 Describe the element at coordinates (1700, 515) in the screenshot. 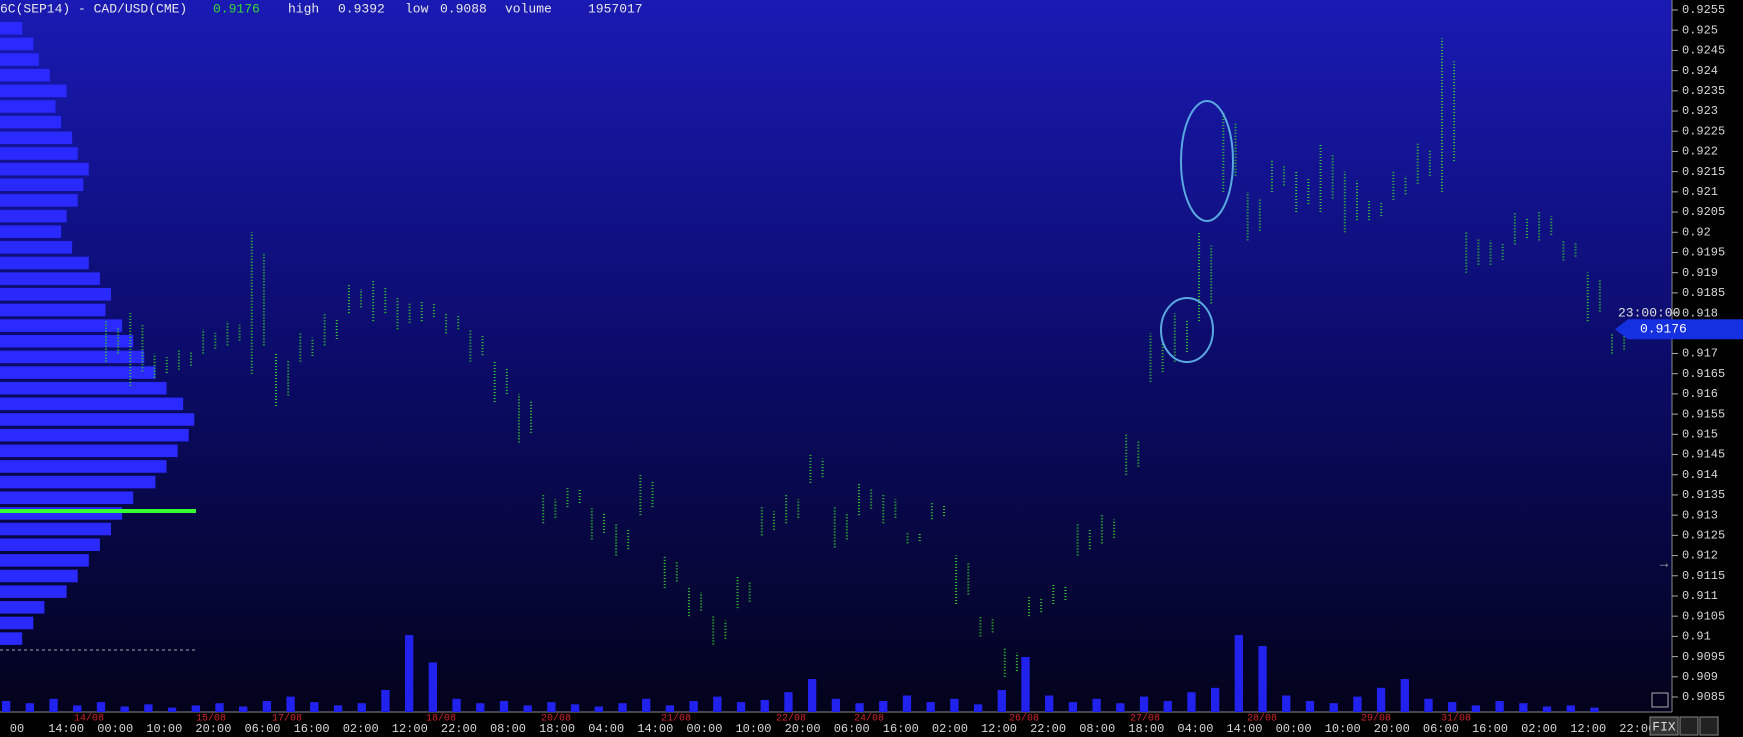

I see `y-tick-label: 0.913` at that location.